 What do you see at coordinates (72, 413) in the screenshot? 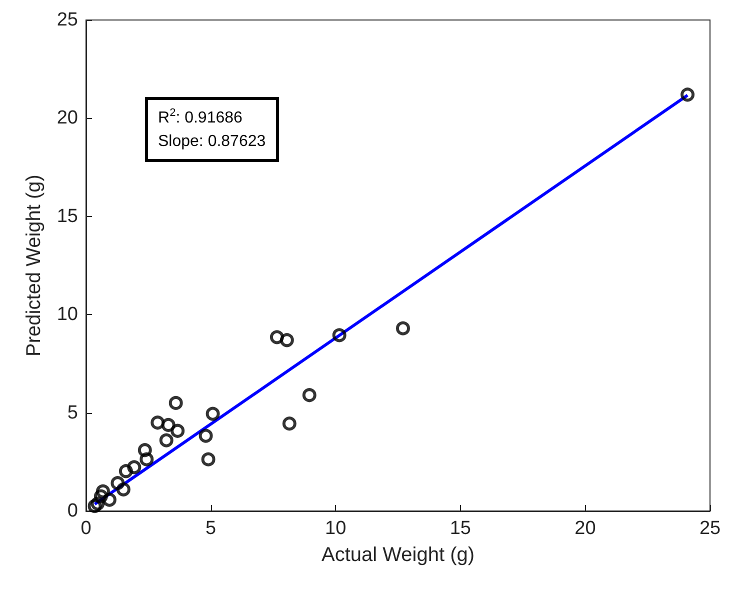
I see `y-tick-label: 5` at bounding box center [72, 413].